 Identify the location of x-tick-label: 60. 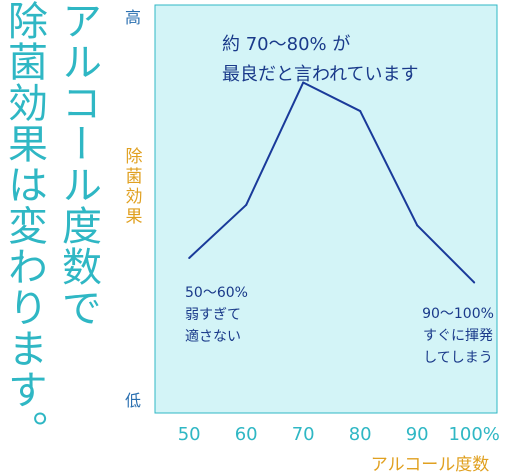
(246, 434).